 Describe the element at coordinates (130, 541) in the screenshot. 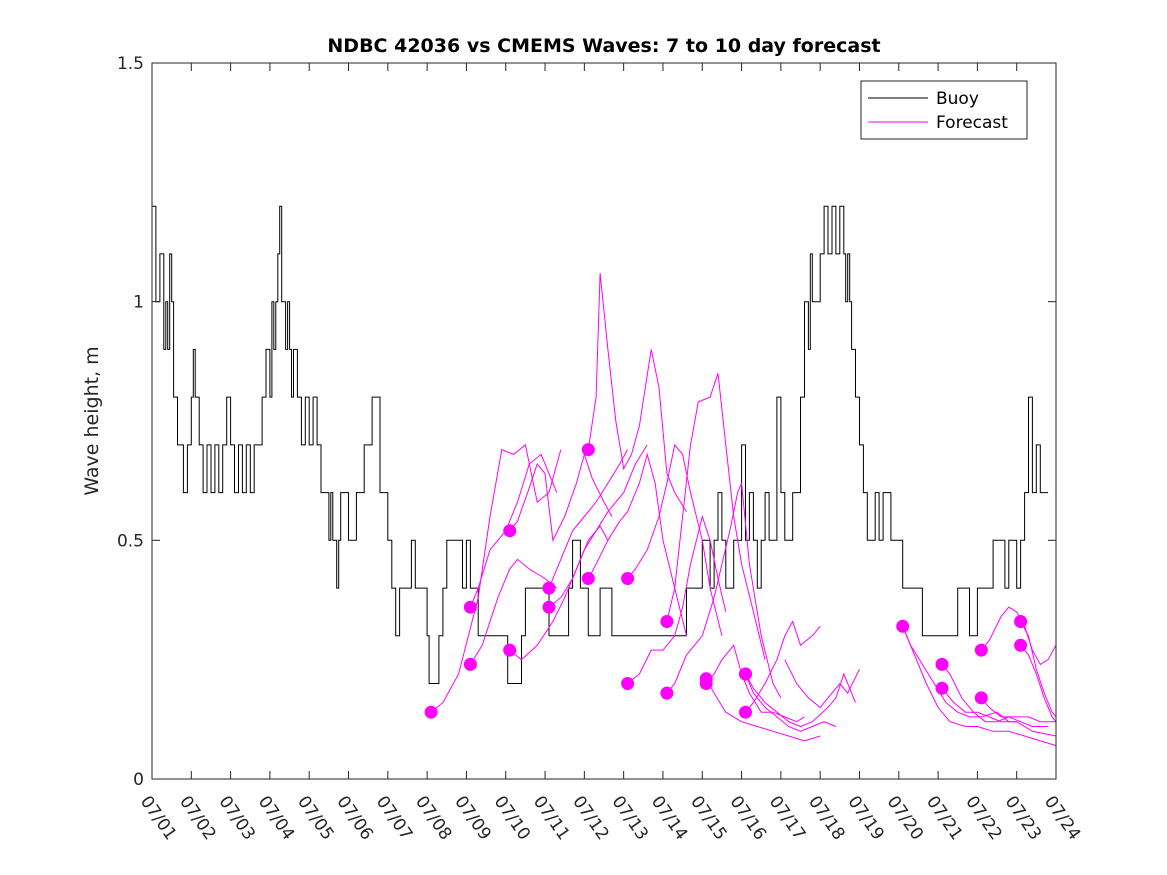

I see `y-tick-label: 0.5` at that location.